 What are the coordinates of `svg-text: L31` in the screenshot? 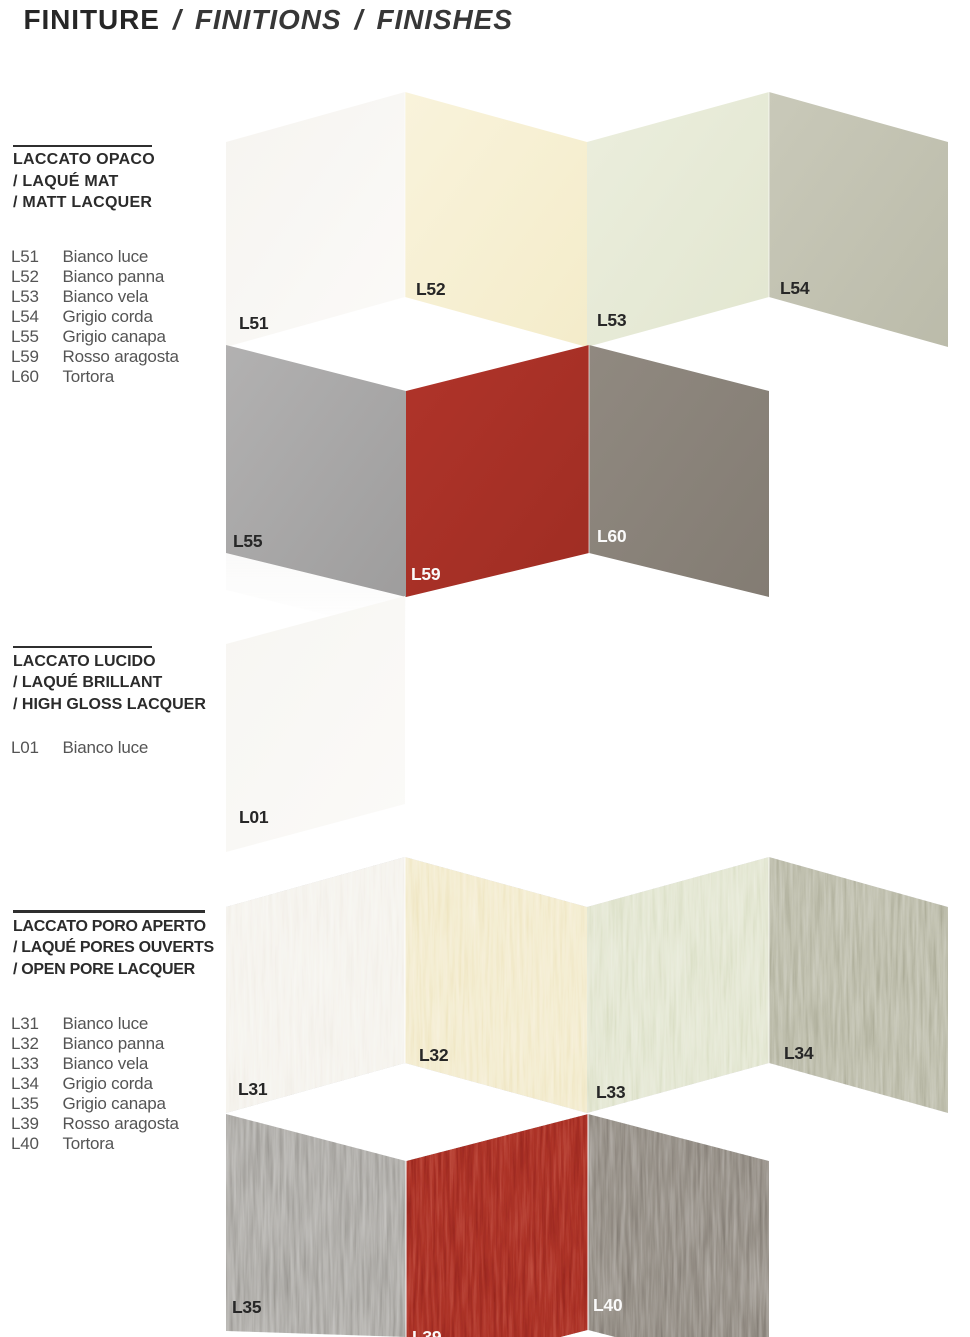 It's located at (253, 1089).